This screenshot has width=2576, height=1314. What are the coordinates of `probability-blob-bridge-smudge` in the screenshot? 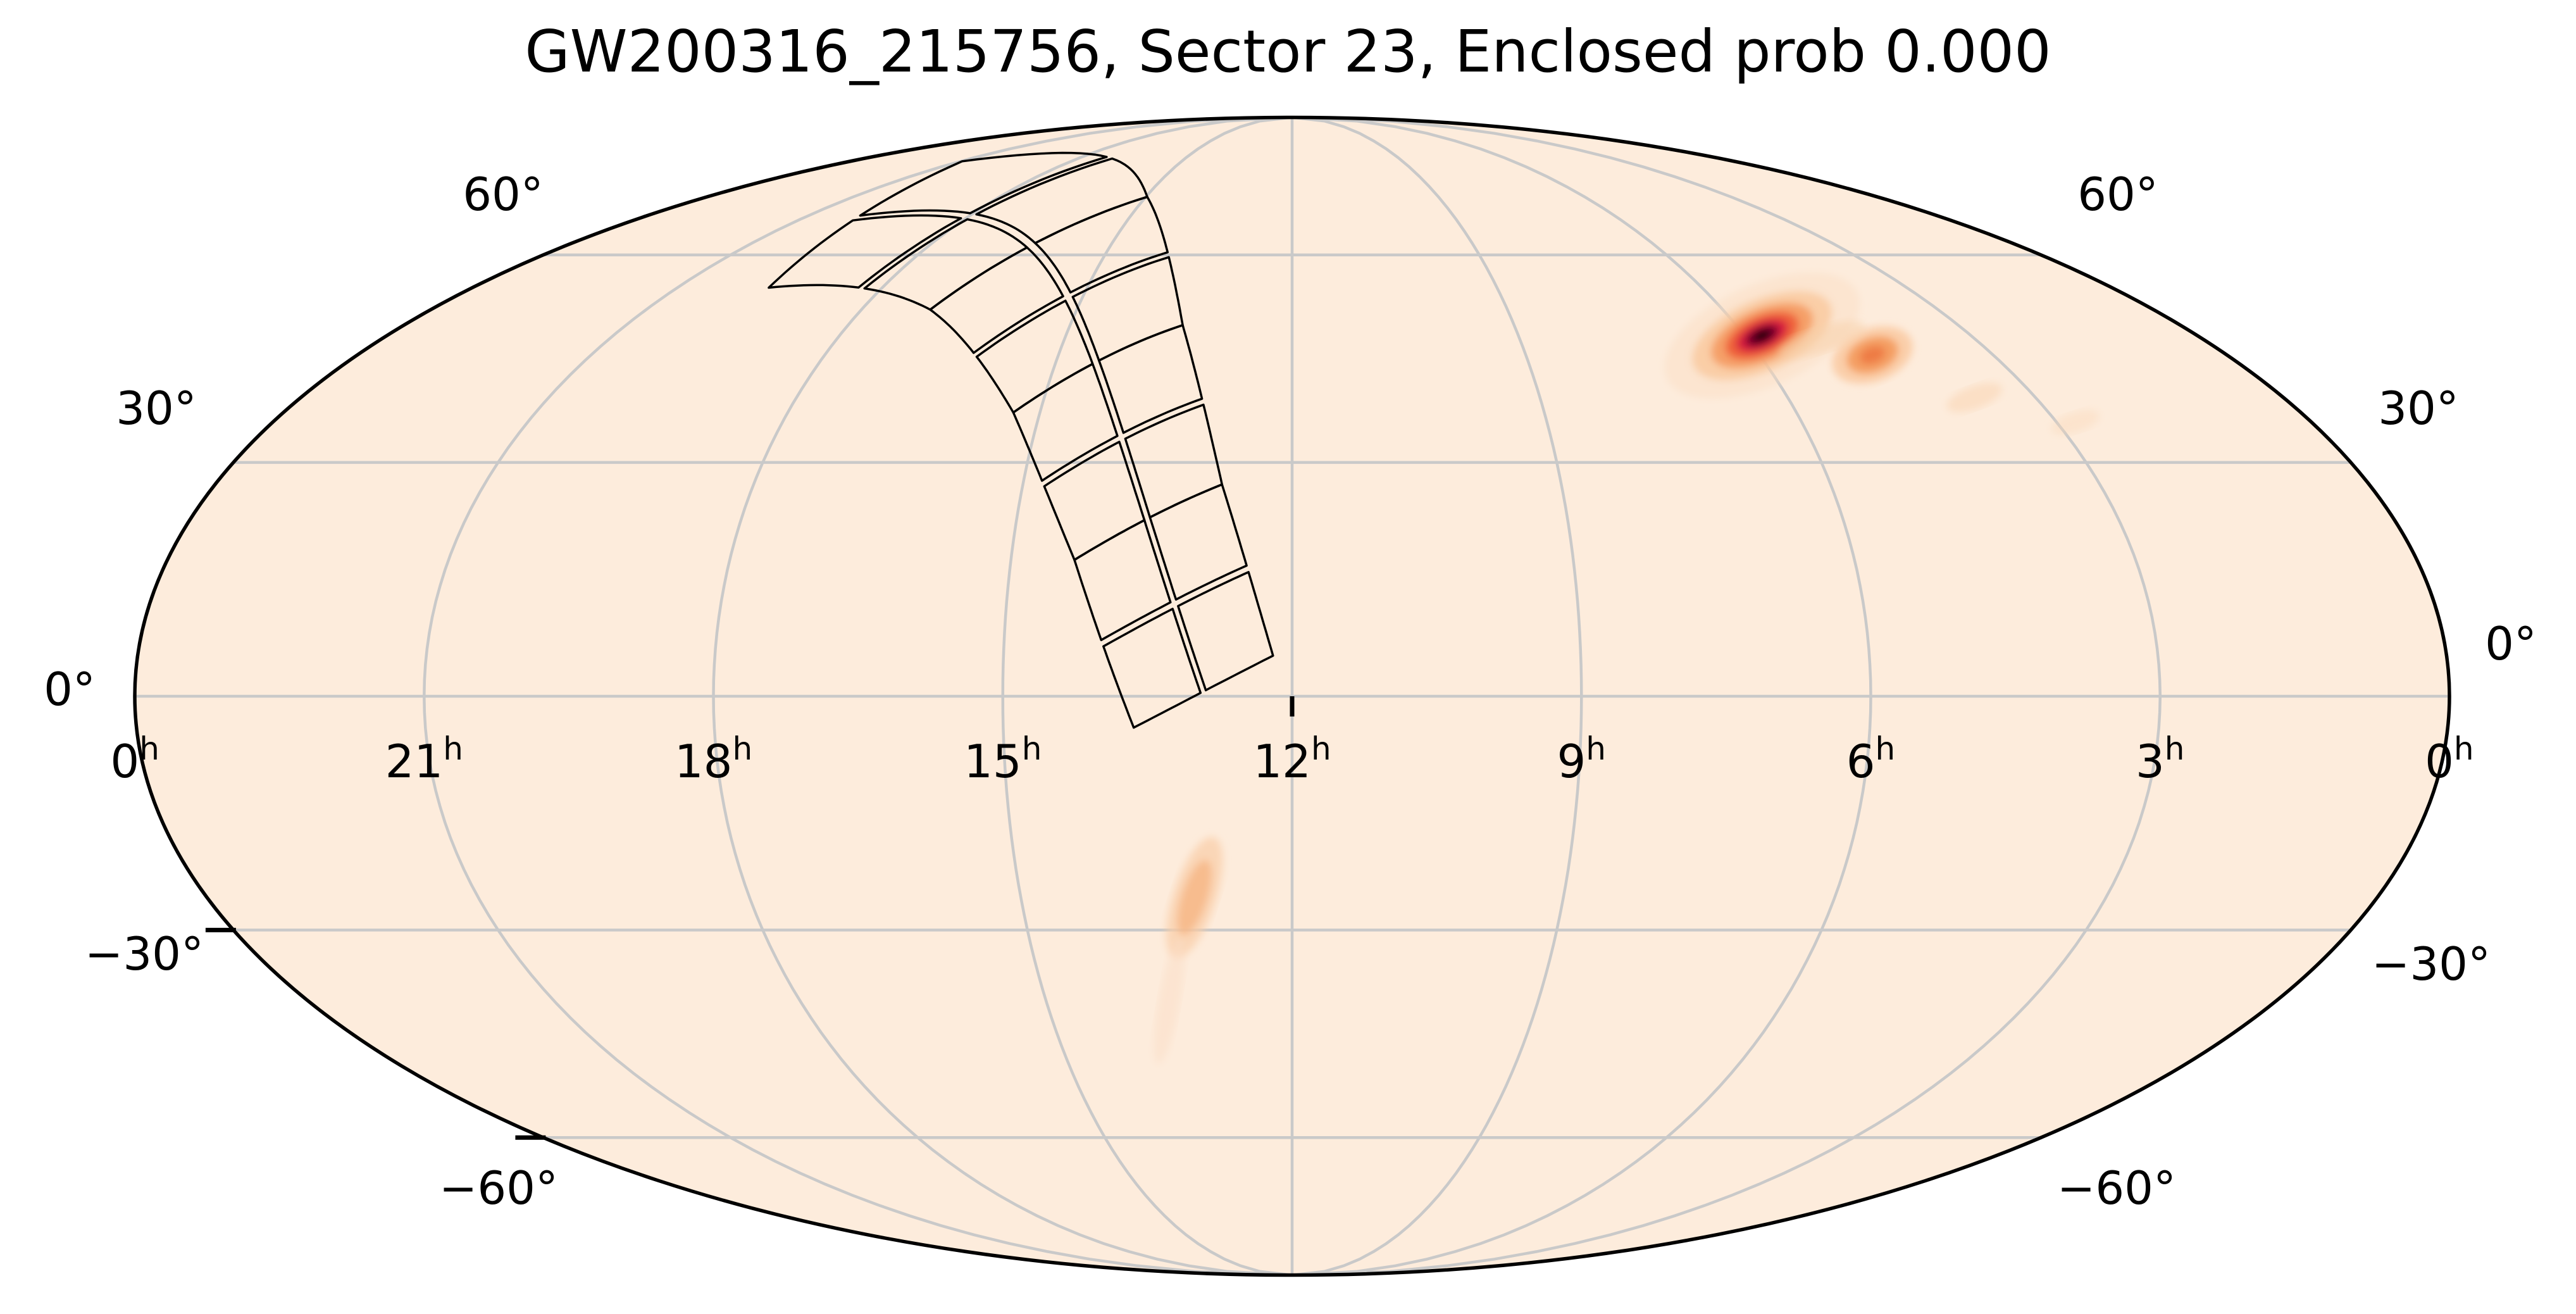 It's located at (1822, 340).